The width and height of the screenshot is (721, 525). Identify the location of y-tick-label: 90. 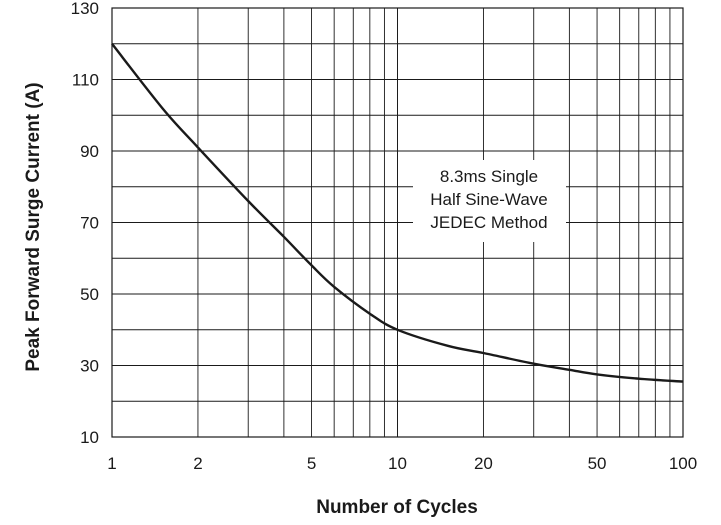
(89, 151).